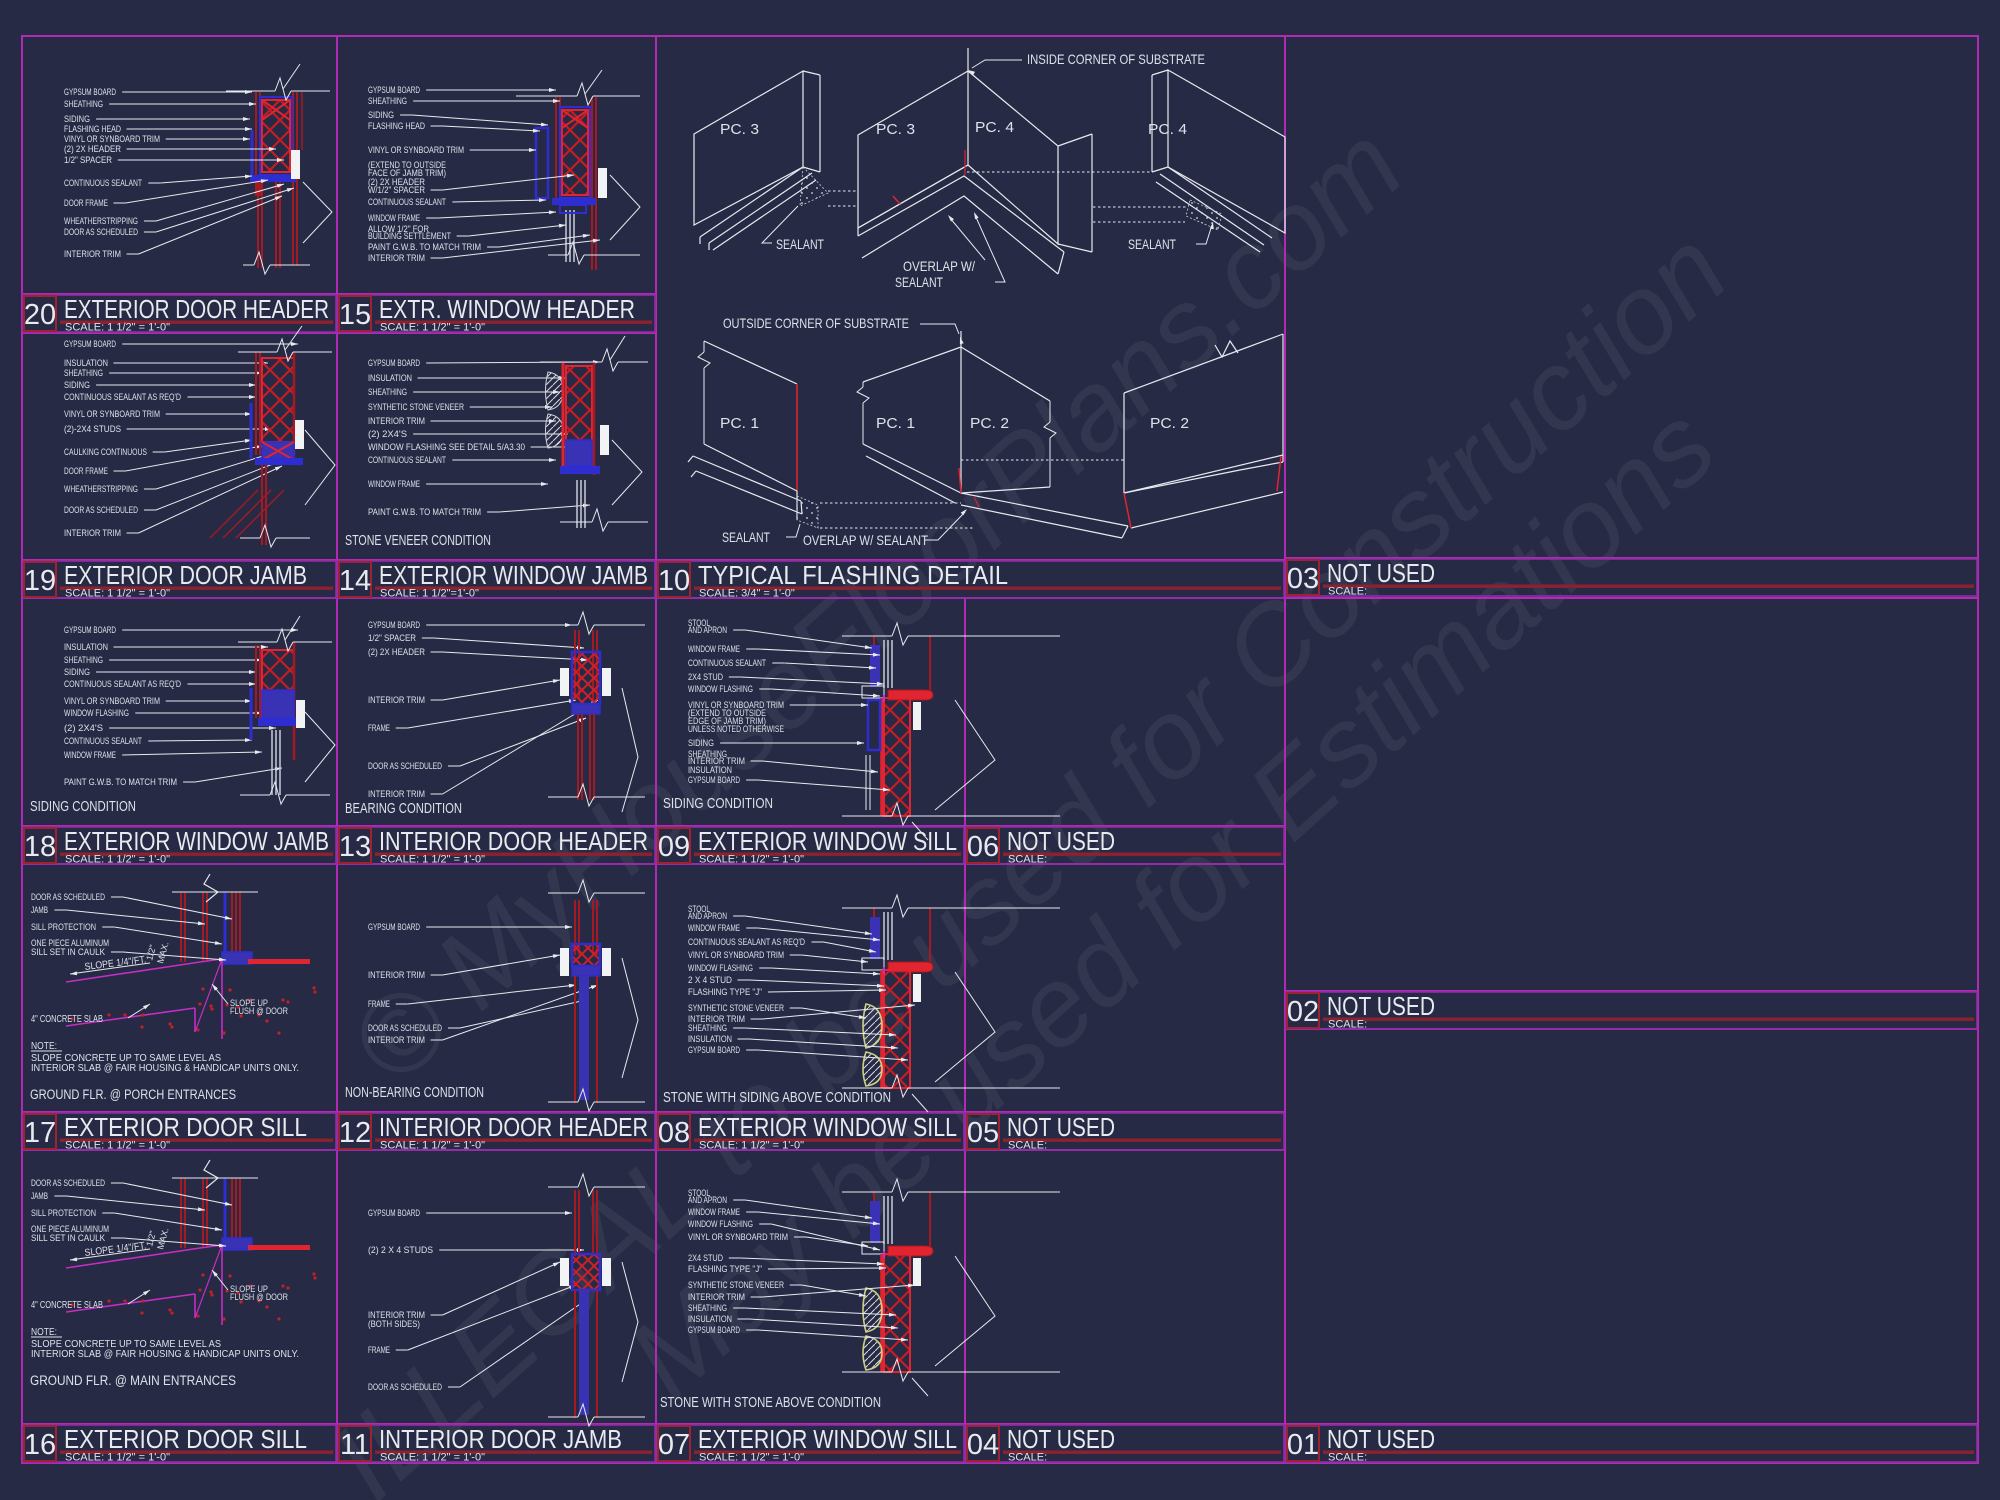 The height and width of the screenshot is (1500, 2000). I want to click on svg-text: UNLESS NOTED OTHERWISE, so click(736, 729).